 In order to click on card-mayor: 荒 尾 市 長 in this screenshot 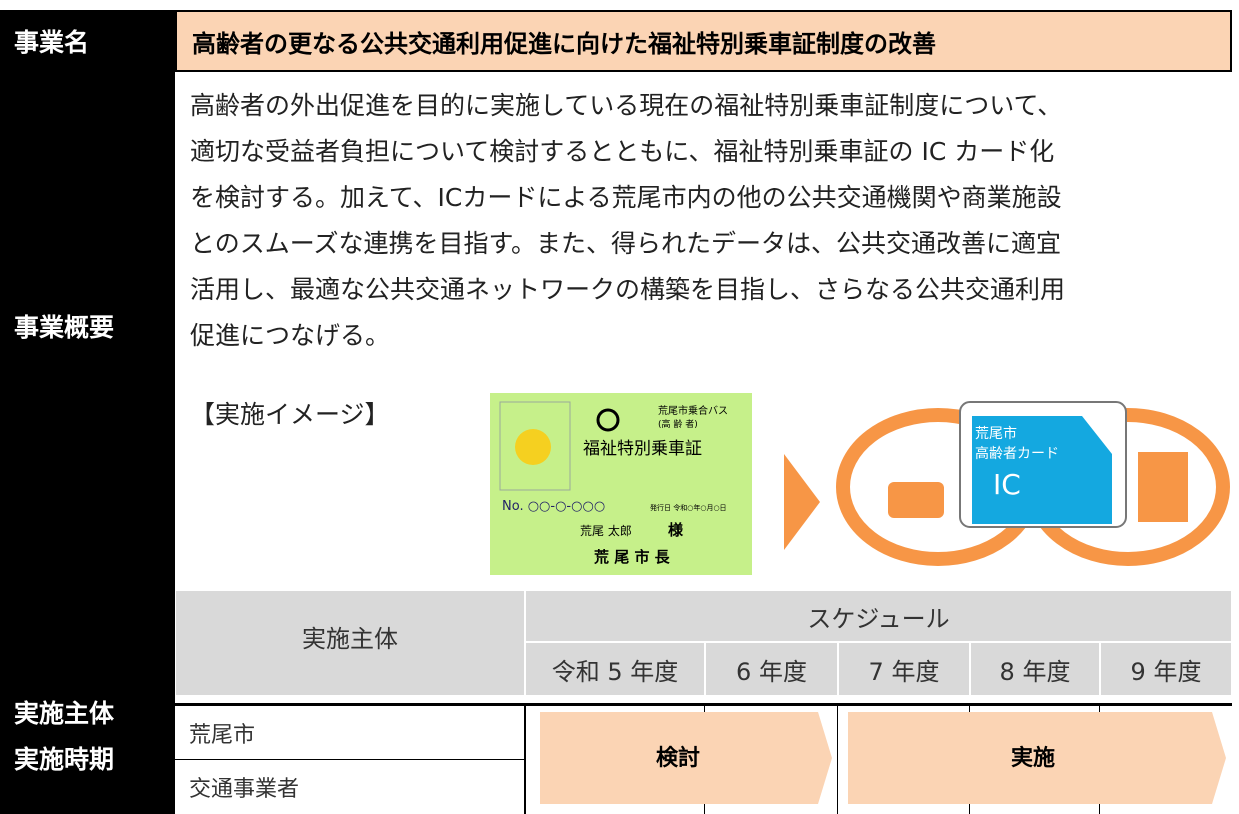, I will do `click(632, 557)`.